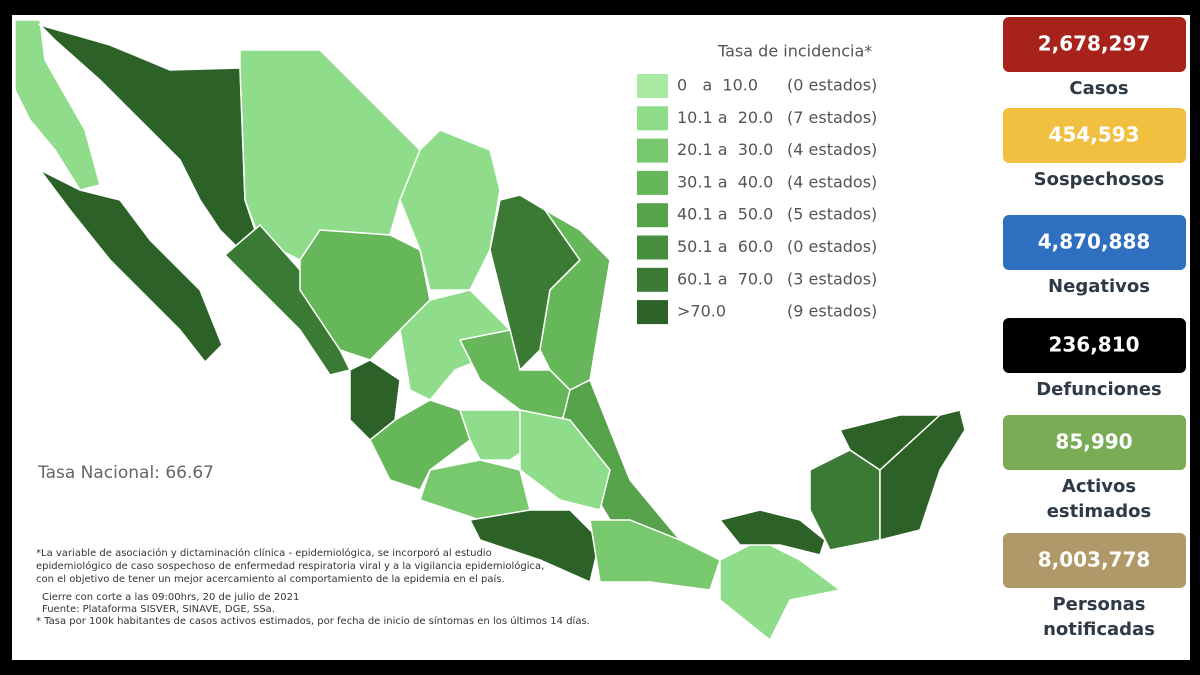  What do you see at coordinates (1099, 389) in the screenshot?
I see `stat-label: Defunciones` at bounding box center [1099, 389].